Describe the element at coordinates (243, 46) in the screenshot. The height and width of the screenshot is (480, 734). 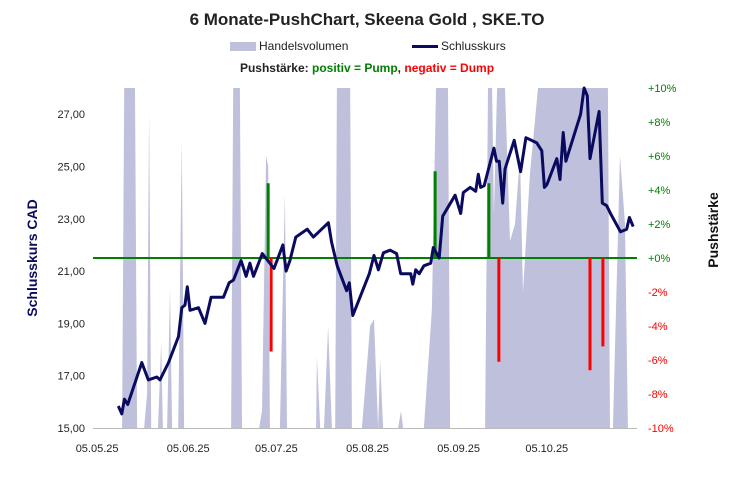
I see `volume-swatch` at that location.